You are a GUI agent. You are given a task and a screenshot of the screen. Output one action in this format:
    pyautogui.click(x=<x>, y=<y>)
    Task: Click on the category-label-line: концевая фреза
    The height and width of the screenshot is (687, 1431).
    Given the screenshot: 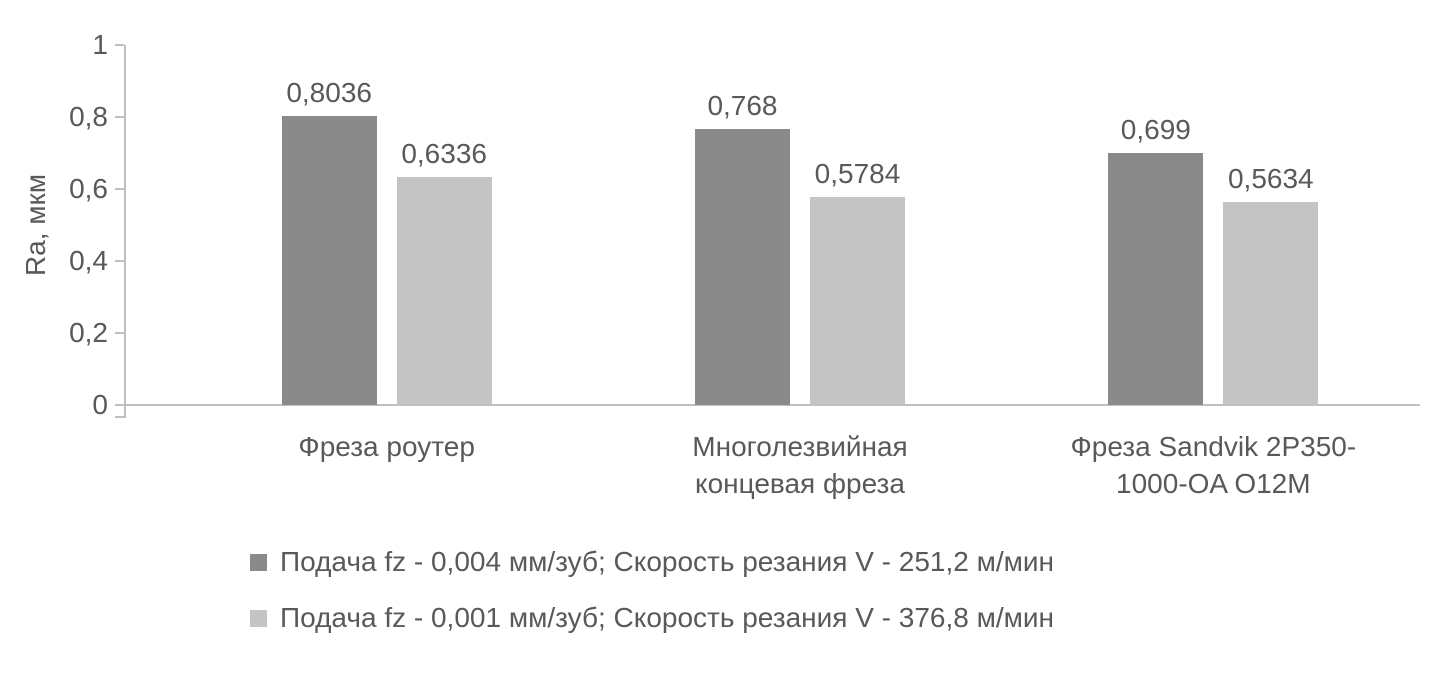 What is the action you would take?
    pyautogui.click(x=800, y=483)
    